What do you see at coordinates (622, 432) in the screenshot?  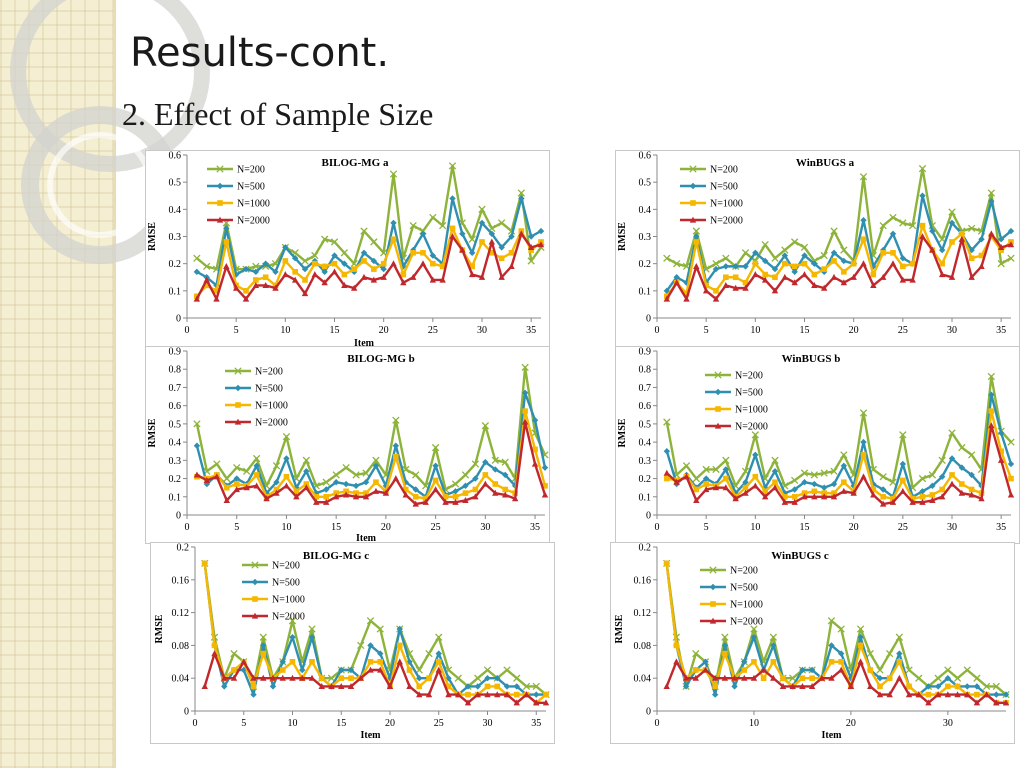 I see `y-axis-title: RMSE` at bounding box center [622, 432].